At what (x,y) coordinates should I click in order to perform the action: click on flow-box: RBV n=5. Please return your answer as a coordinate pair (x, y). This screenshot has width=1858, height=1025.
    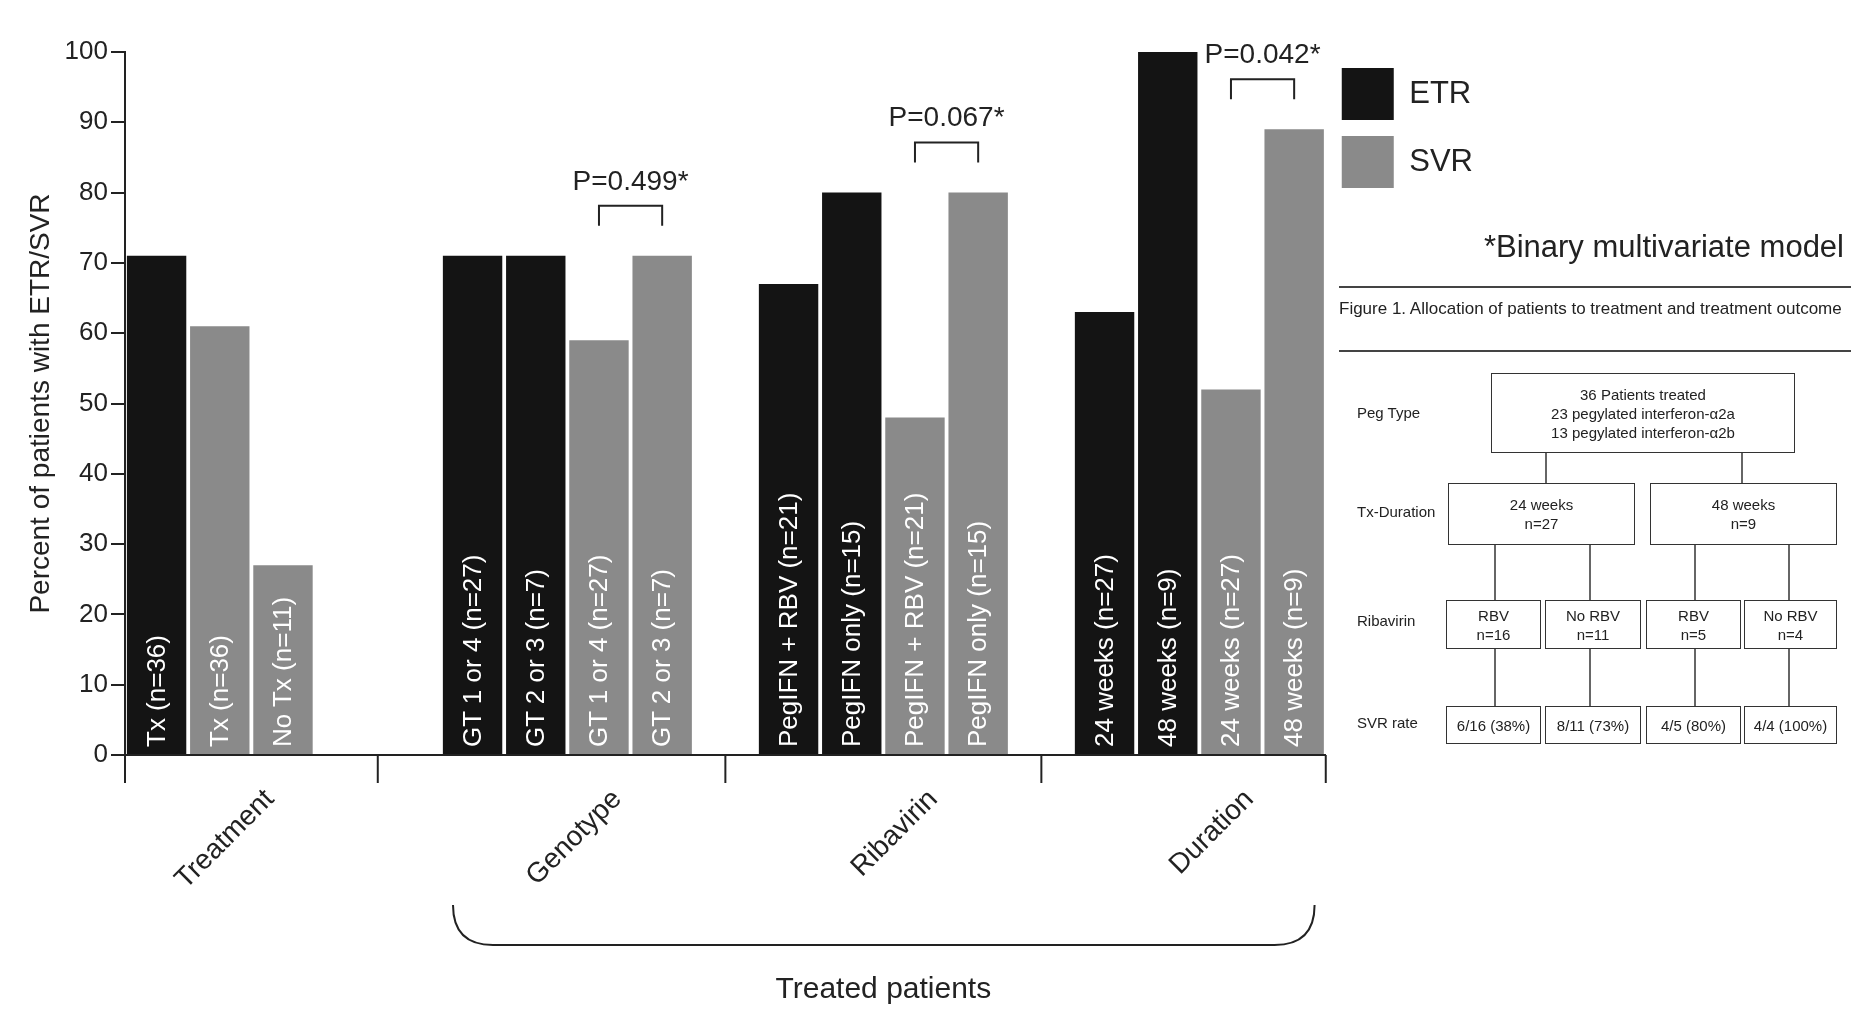
    Looking at the image, I should click on (1693, 624).